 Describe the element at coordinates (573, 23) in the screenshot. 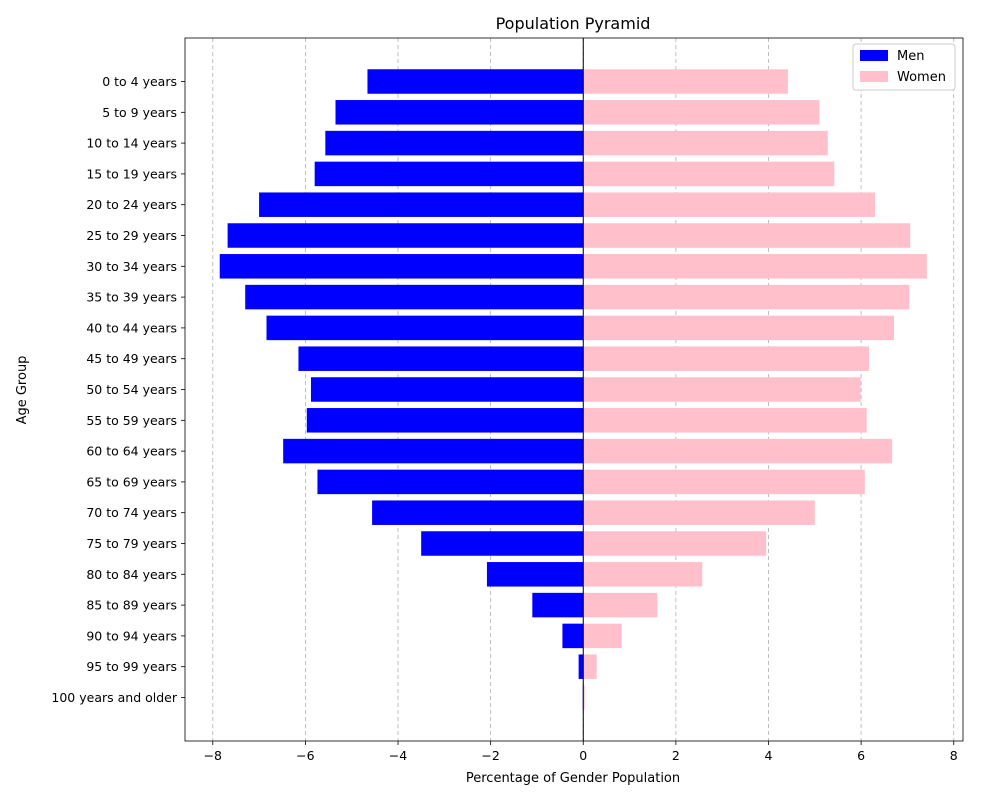

I see `chart-title: Population Pyramid` at that location.